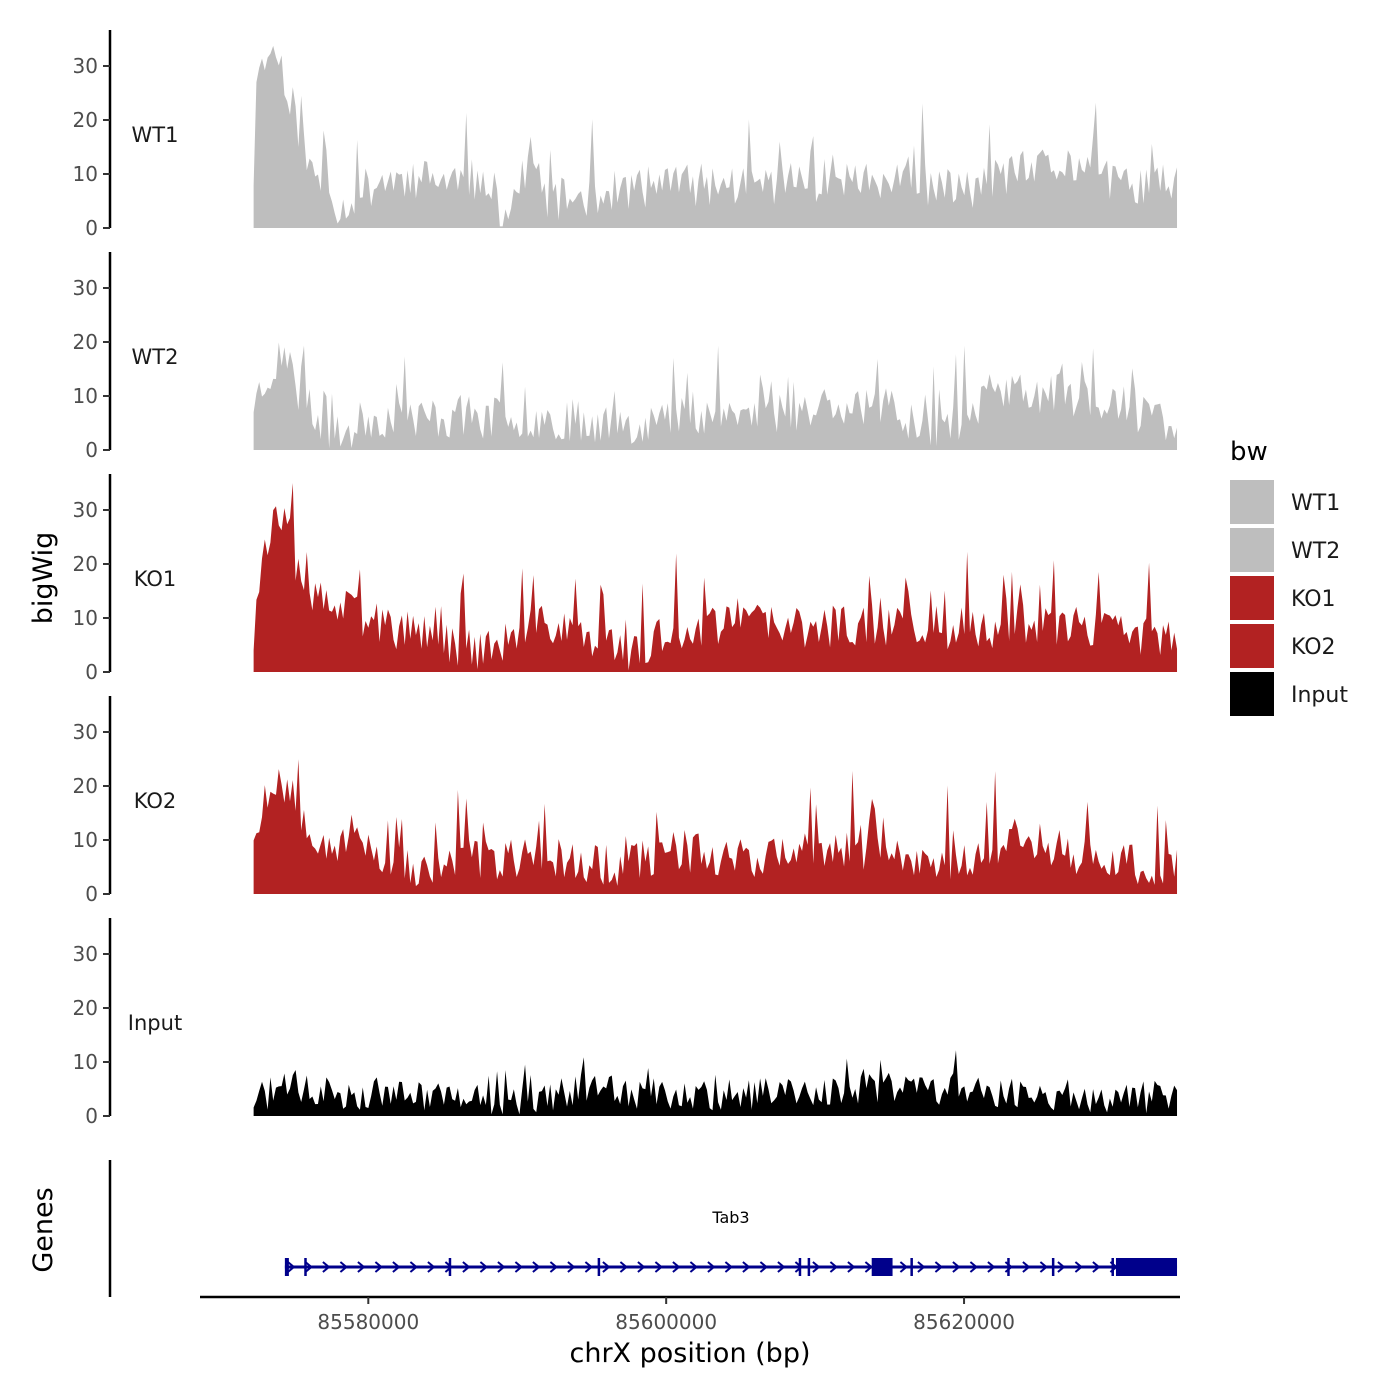 The height and width of the screenshot is (1400, 1400). I want to click on coverage-area-ko2, so click(715, 826).